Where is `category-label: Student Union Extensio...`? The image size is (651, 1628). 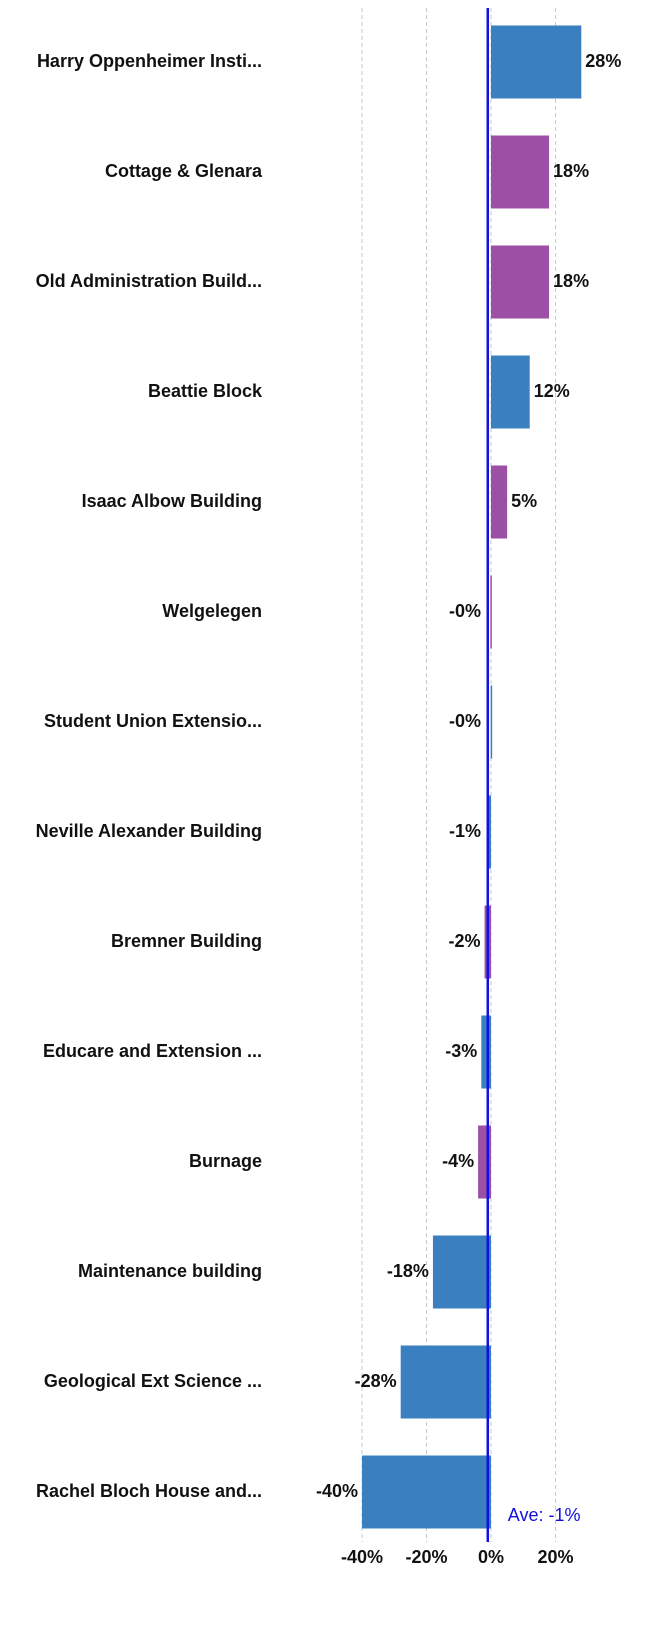
category-label: Student Union Extensio... is located at coordinates (153, 721).